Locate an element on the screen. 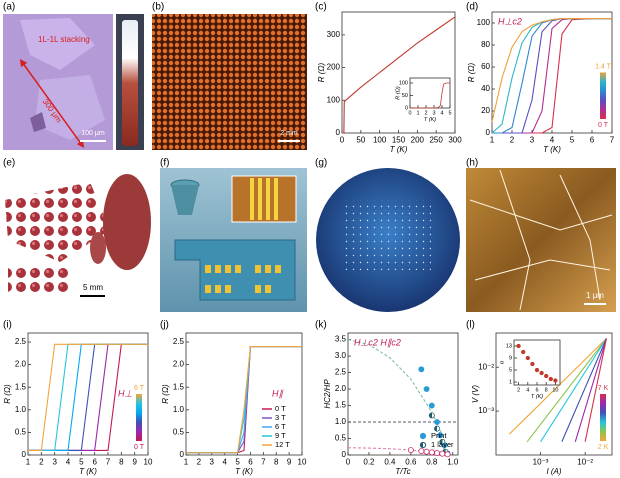 The image size is (620, 478). y-axis-label: R (Ω) is located at coordinates (7, 394).